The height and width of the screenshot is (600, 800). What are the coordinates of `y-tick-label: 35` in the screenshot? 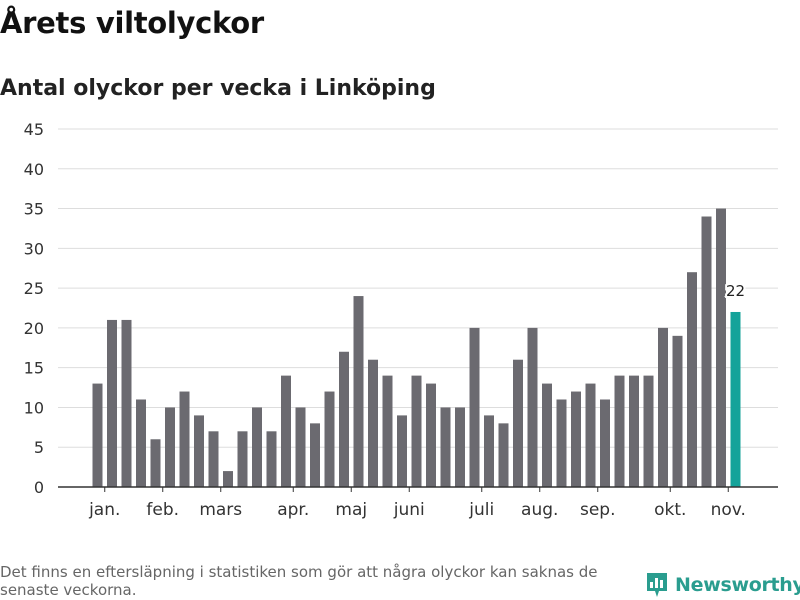 It's located at (34, 209).